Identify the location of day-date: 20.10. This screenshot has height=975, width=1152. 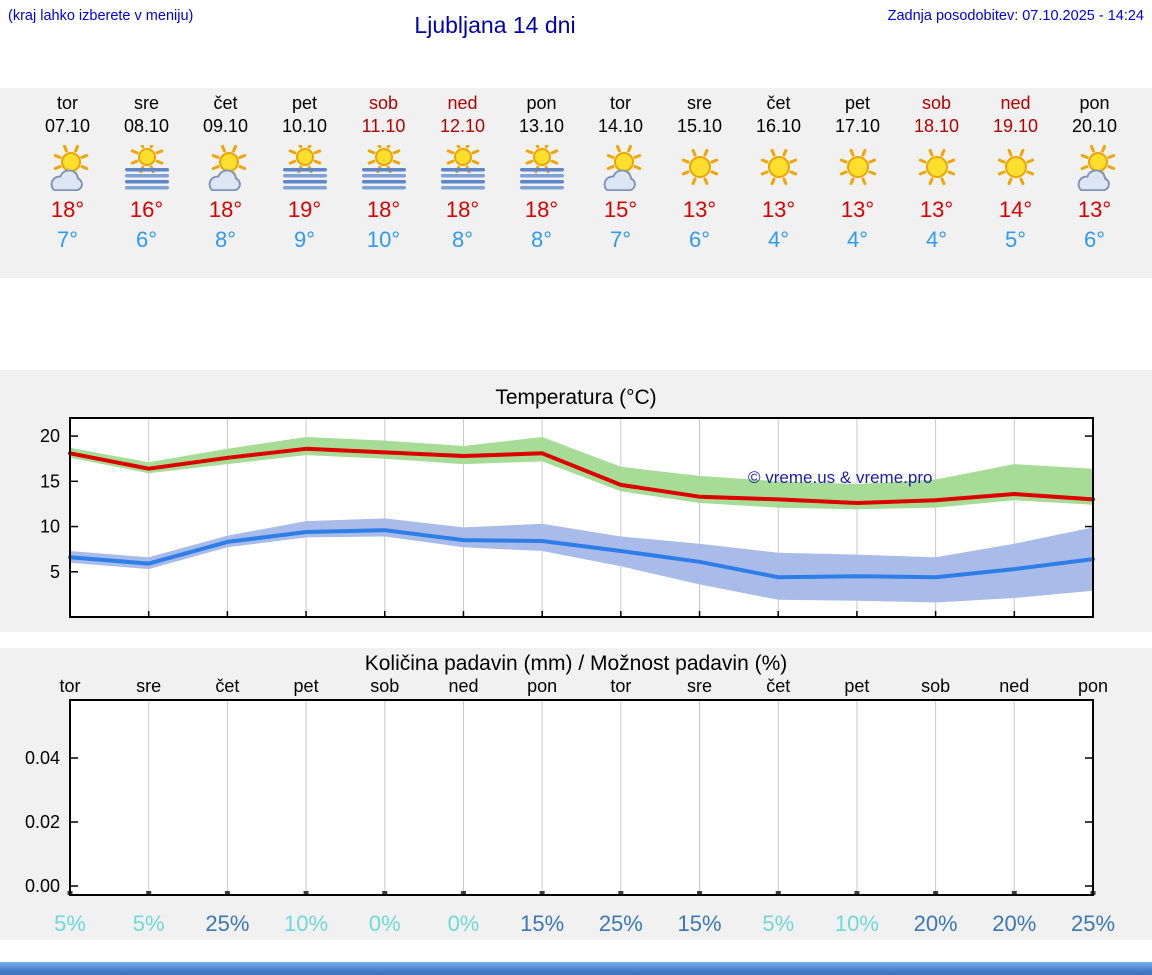
(1094, 126).